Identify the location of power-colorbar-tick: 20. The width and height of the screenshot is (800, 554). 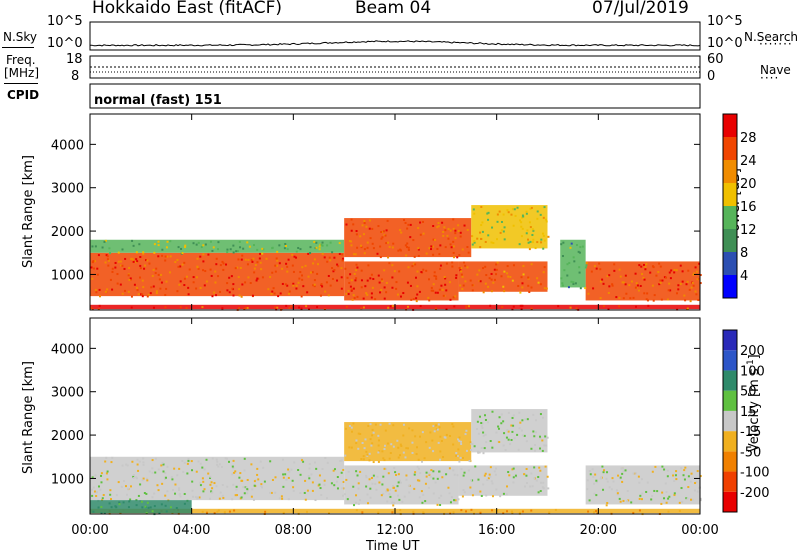
(748, 184).